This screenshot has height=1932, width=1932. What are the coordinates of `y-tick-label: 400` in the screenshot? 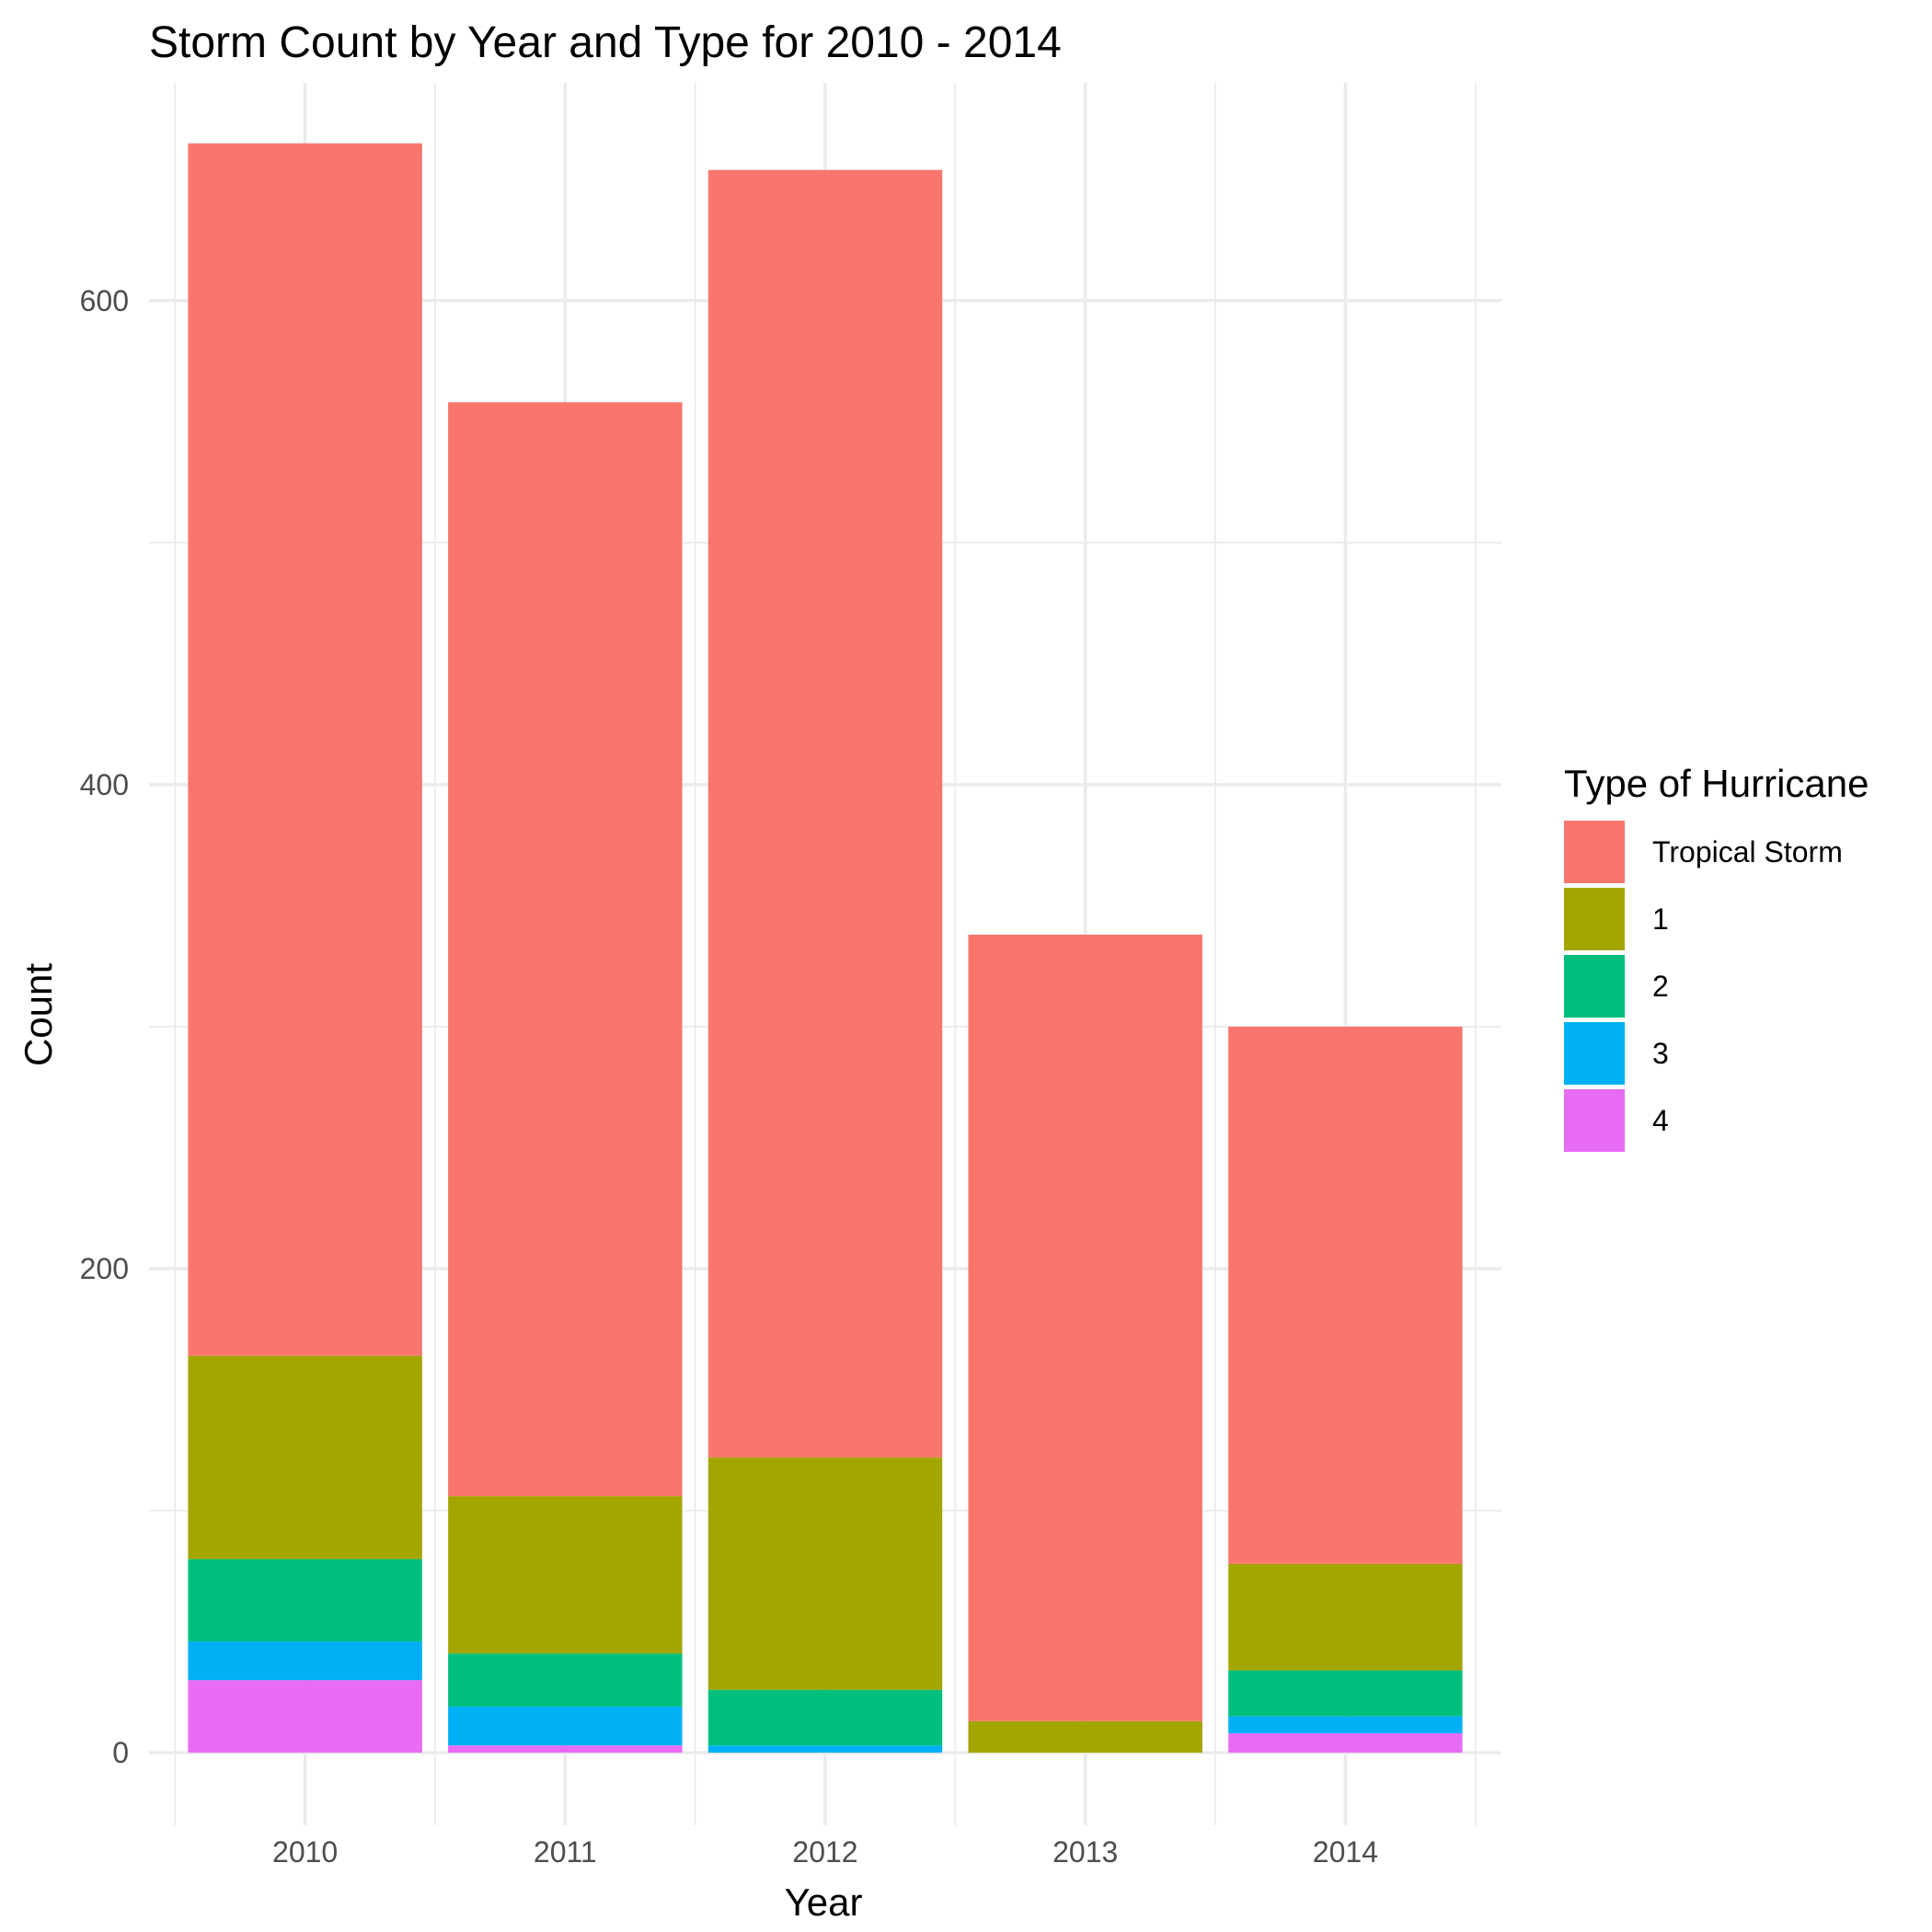 It's located at (104, 784).